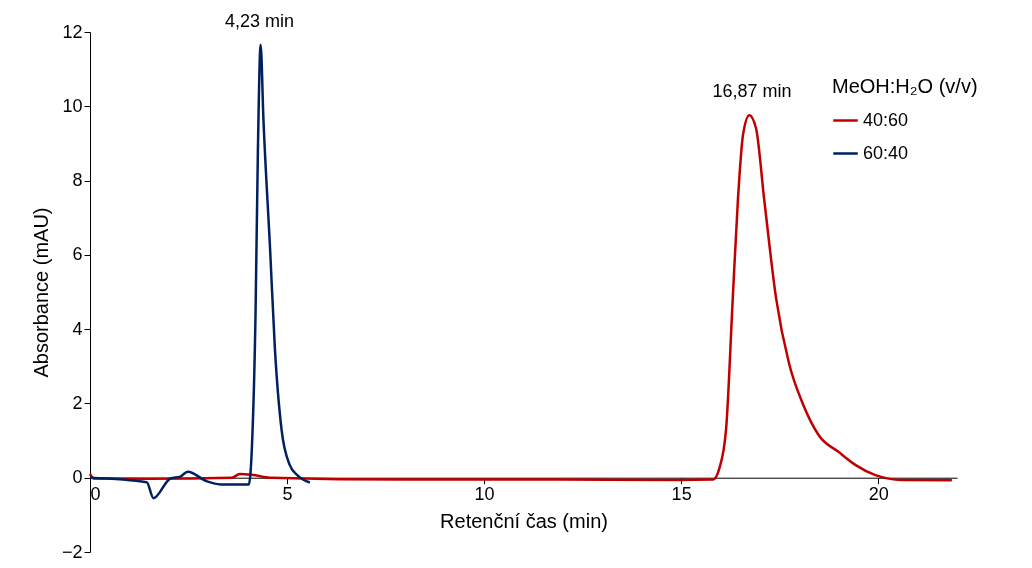 The image size is (1032, 568). I want to click on x-tick-label: 15, so click(681, 494).